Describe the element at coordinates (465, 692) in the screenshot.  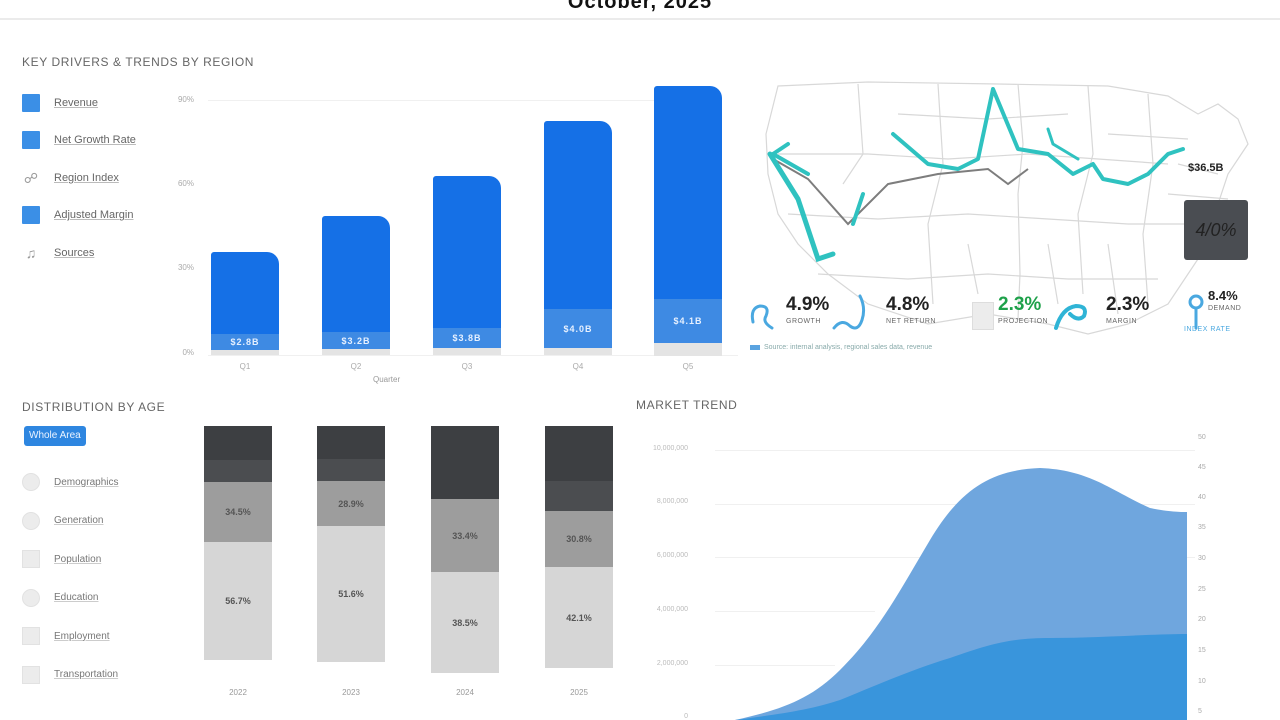
I see `x-tick: 2024` at that location.